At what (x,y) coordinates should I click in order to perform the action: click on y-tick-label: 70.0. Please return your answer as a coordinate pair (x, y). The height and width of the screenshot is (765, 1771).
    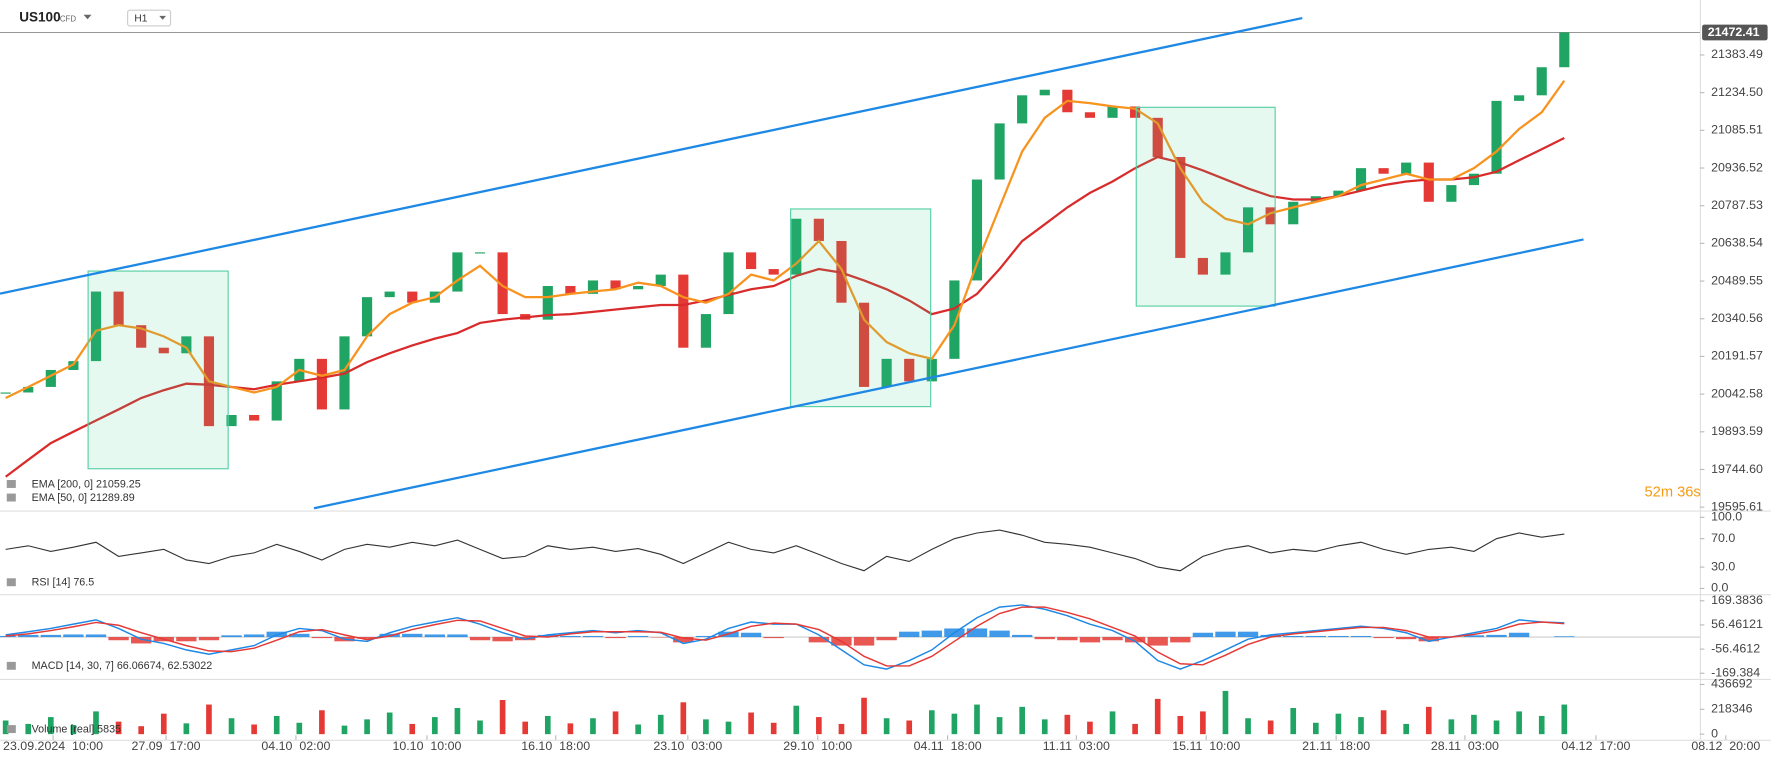
    Looking at the image, I should click on (1723, 538).